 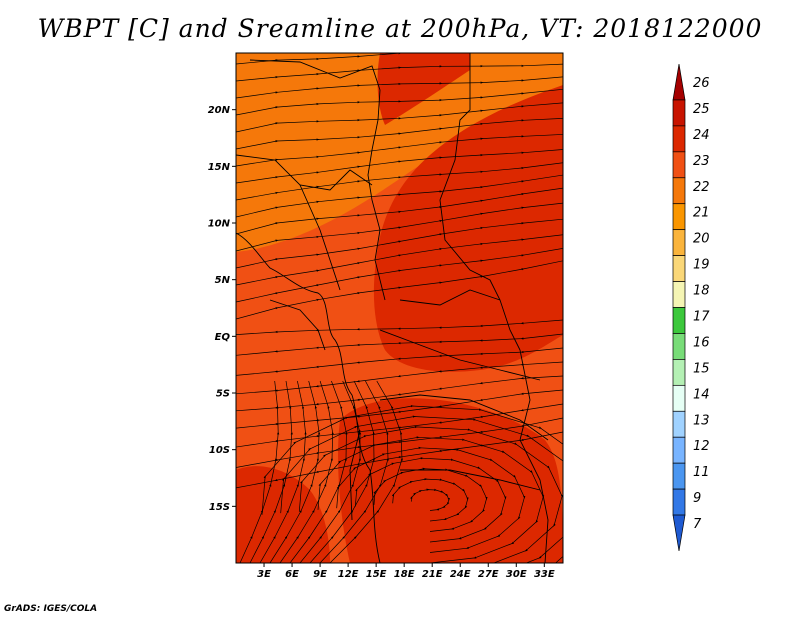 I want to click on lat-tick-label: EQ, so click(x=223, y=337).